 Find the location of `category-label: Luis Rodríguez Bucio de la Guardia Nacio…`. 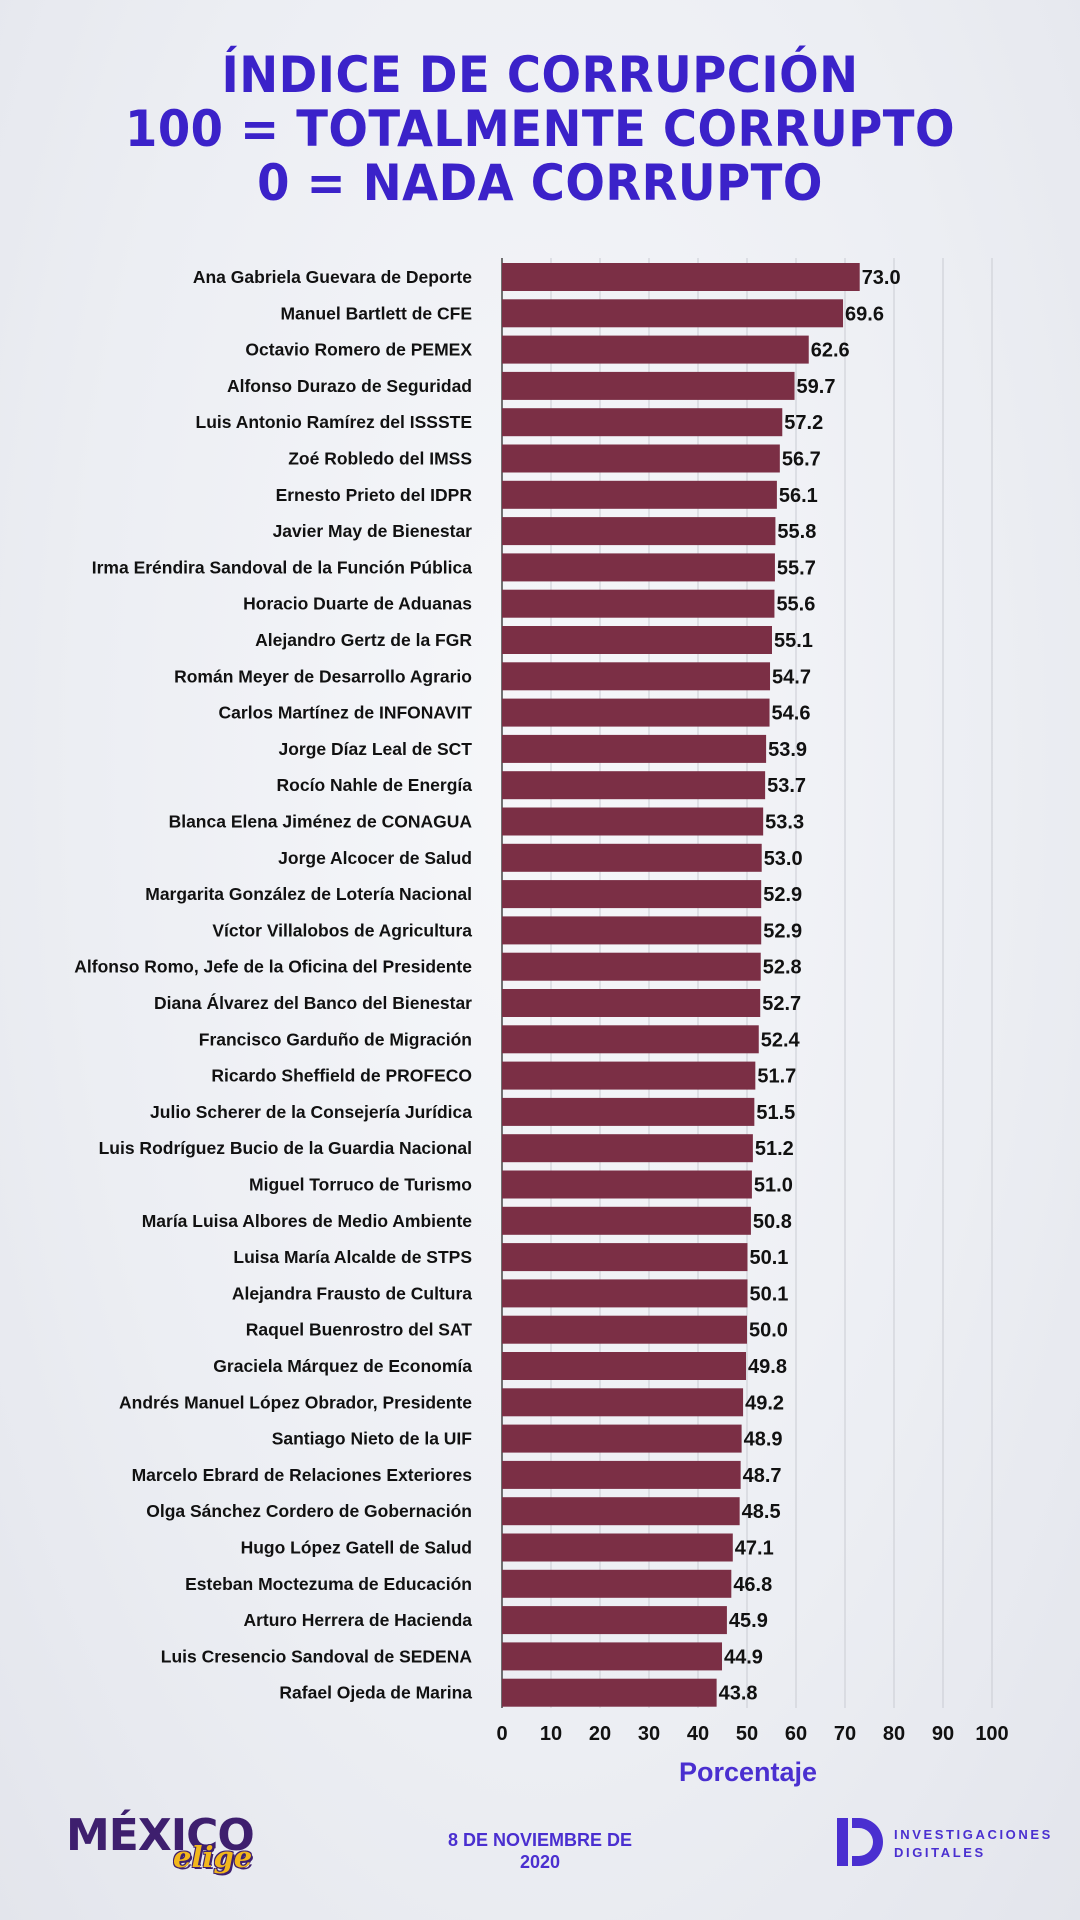

category-label: Luis Rodríguez Bucio de la Guardia Nacio… is located at coordinates (285, 1148).